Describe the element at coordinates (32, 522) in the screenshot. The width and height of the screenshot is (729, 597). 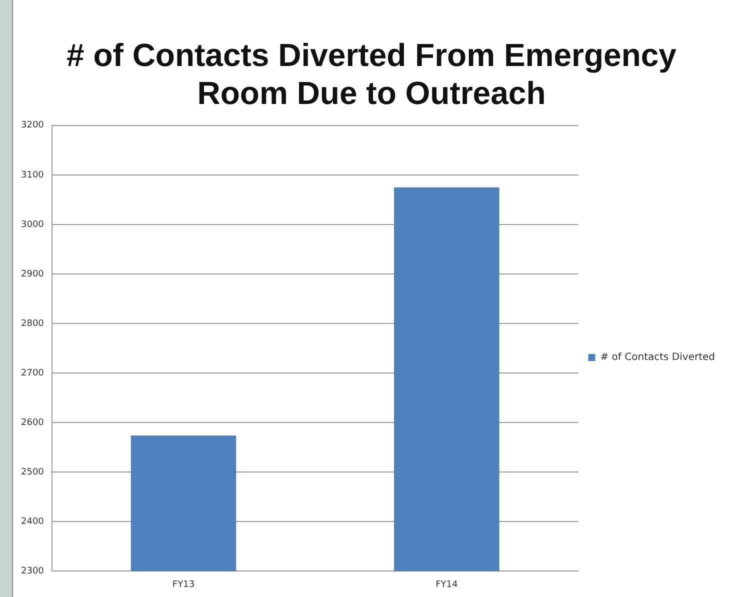
I see `y-tick-label: 2400` at that location.